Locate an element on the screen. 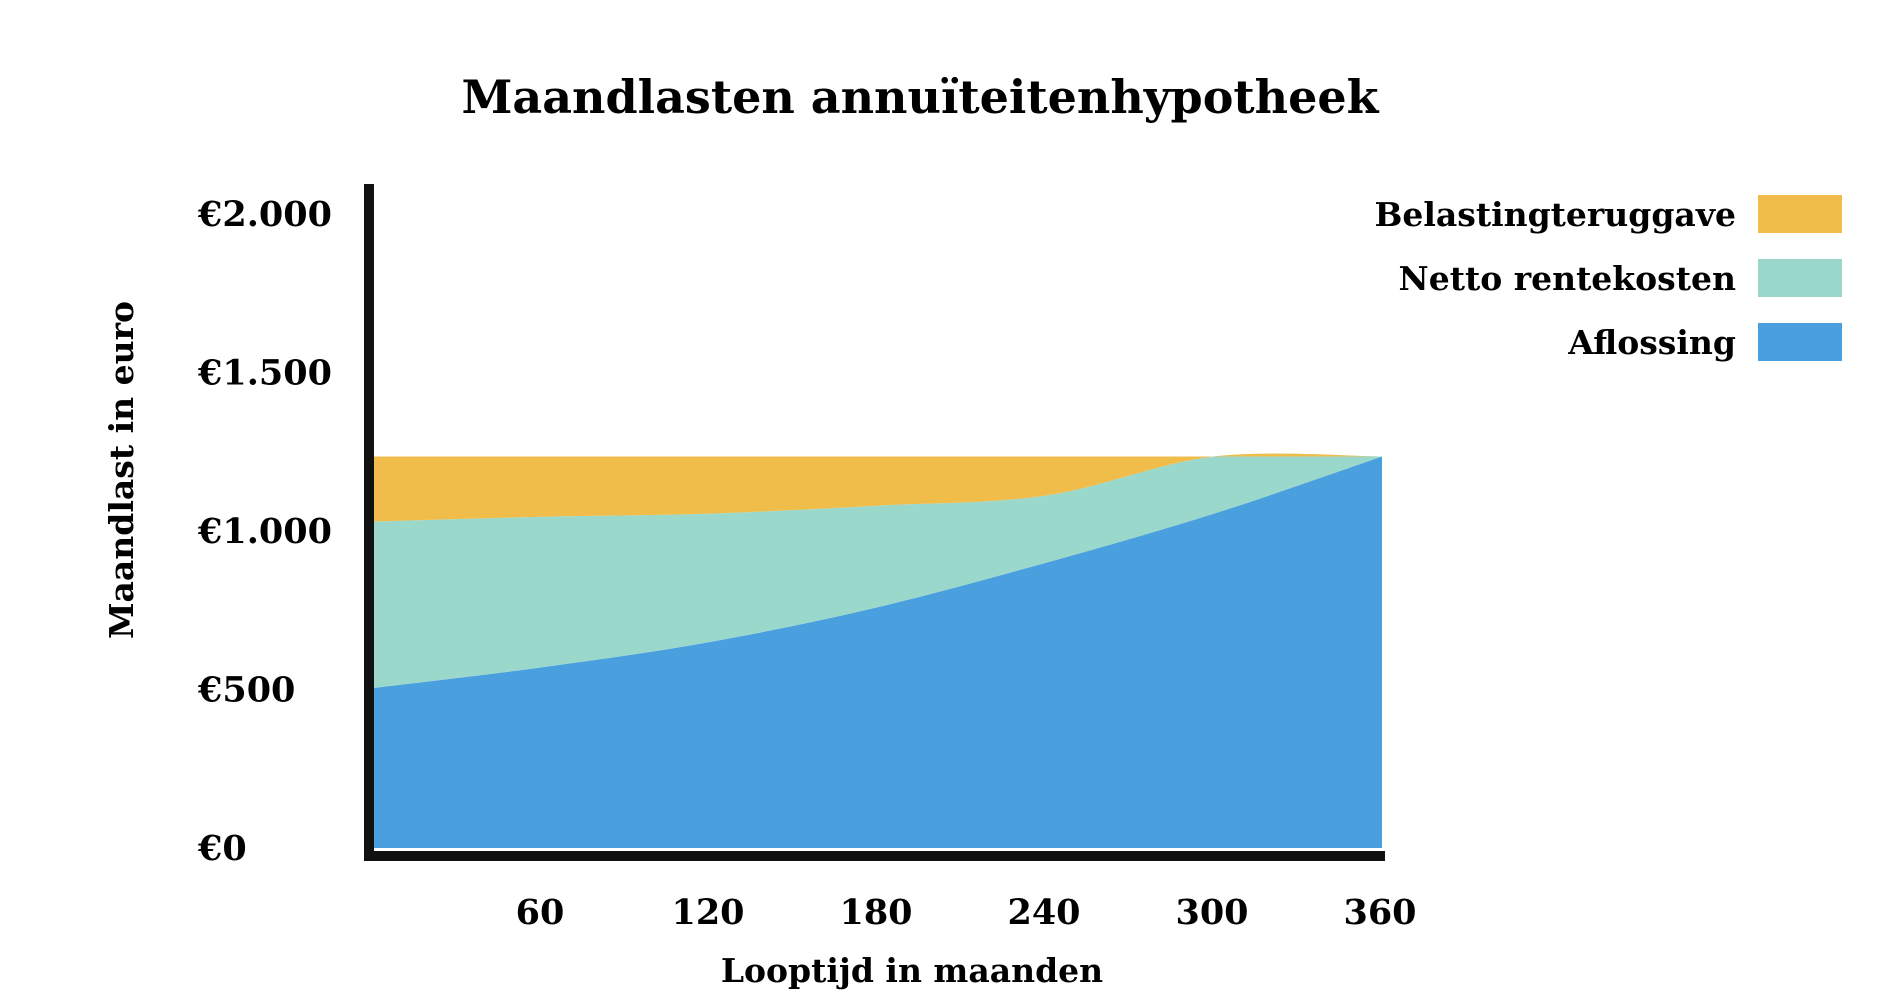  x-tick-label: 120 is located at coordinates (707, 912).